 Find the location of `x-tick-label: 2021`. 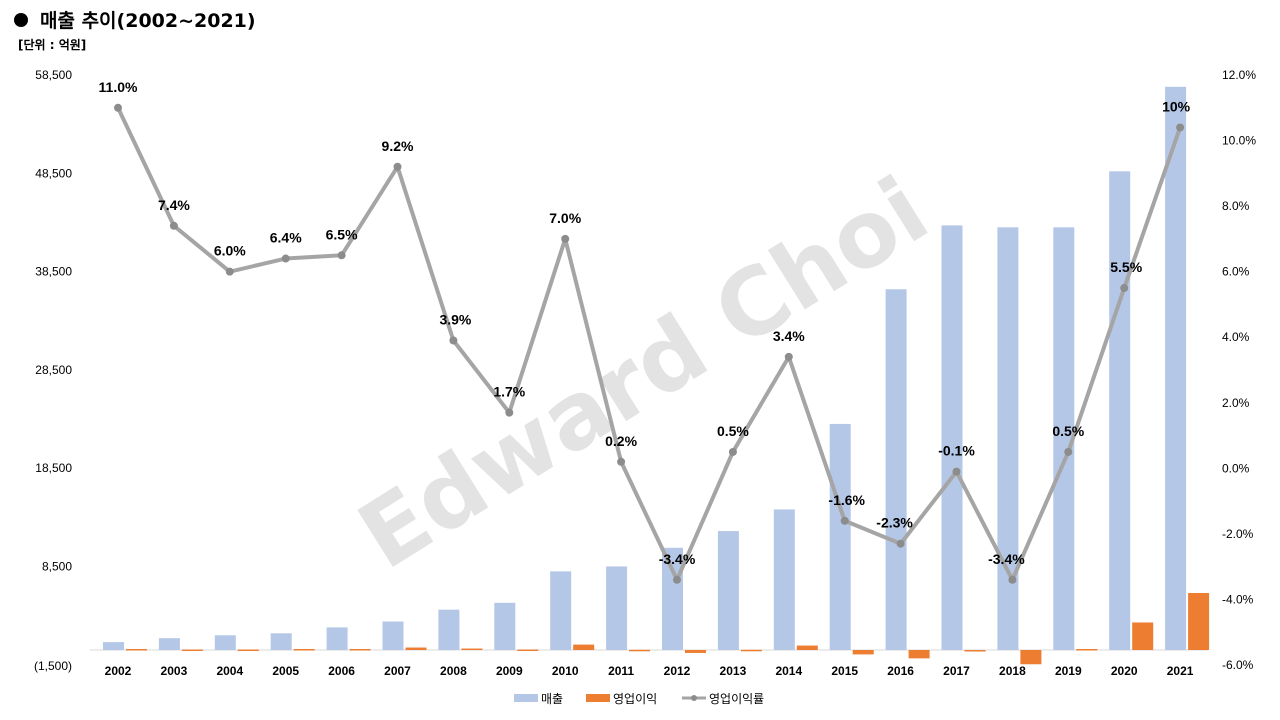

x-tick-label: 2021 is located at coordinates (1180, 671).